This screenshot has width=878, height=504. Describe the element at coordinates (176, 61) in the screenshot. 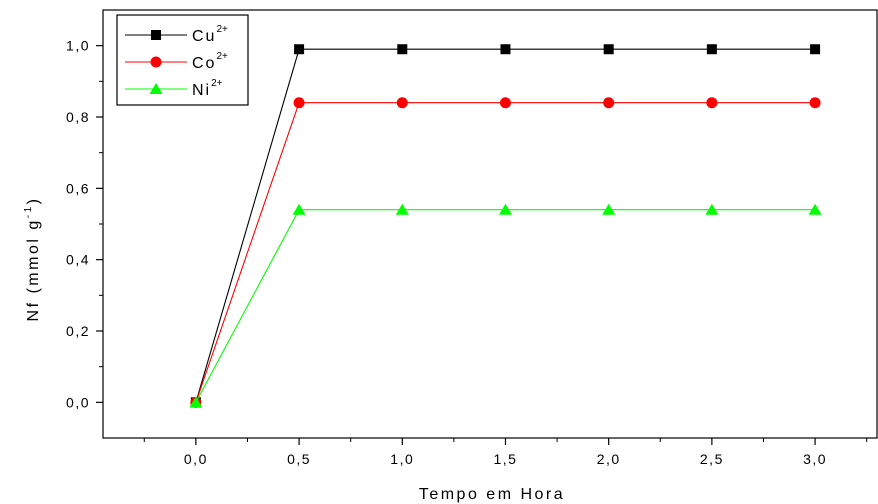

I see `legend-item-co: Co2+` at that location.